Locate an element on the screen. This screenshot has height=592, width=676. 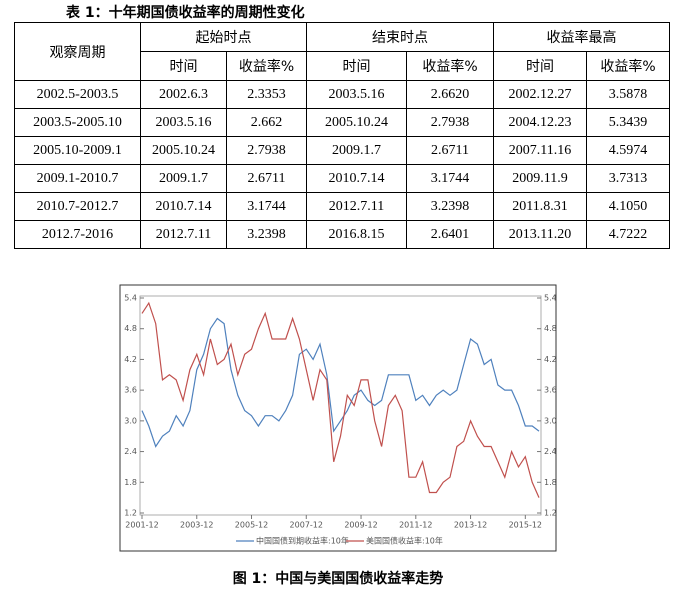
series-line is located at coordinates (340, 382).